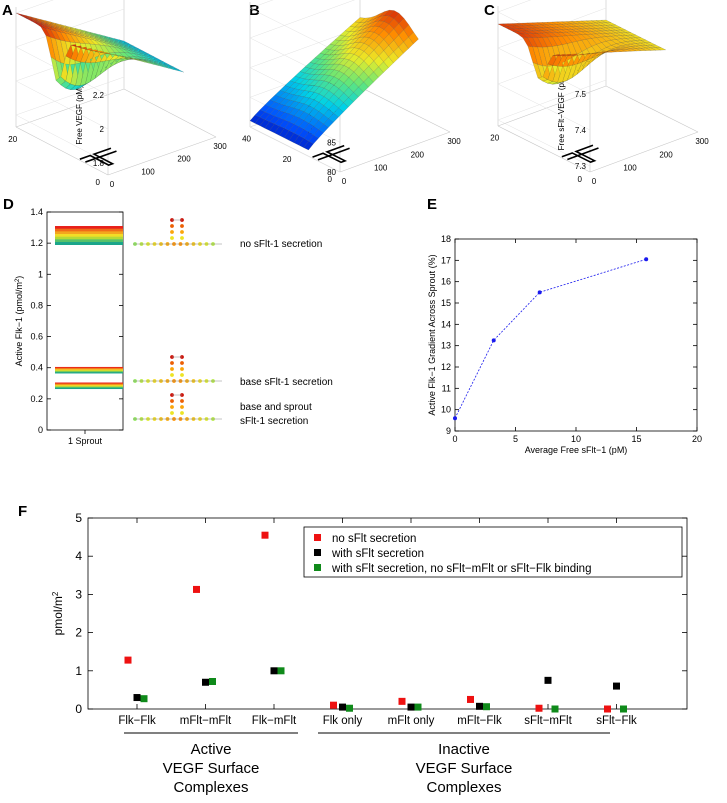 This screenshot has width=727, height=803. Describe the element at coordinates (36, 337) in the screenshot. I see `y-tick-label: 0.6` at that location.